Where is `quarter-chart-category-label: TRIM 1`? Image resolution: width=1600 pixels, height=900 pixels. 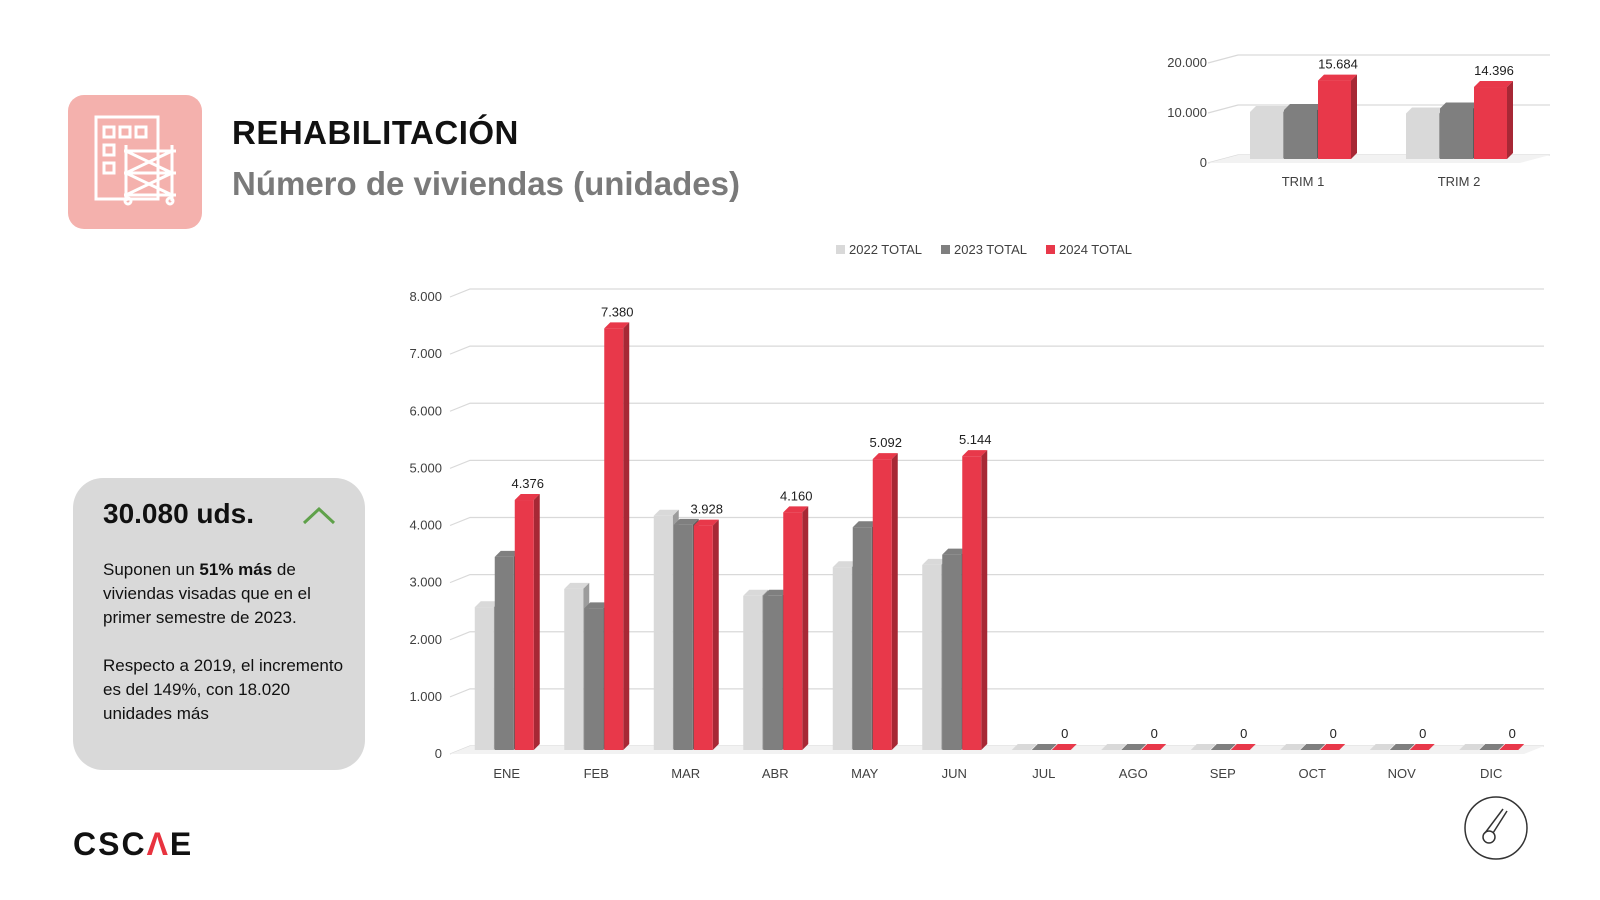 quarter-chart-category-label: TRIM 1 is located at coordinates (1303, 181).